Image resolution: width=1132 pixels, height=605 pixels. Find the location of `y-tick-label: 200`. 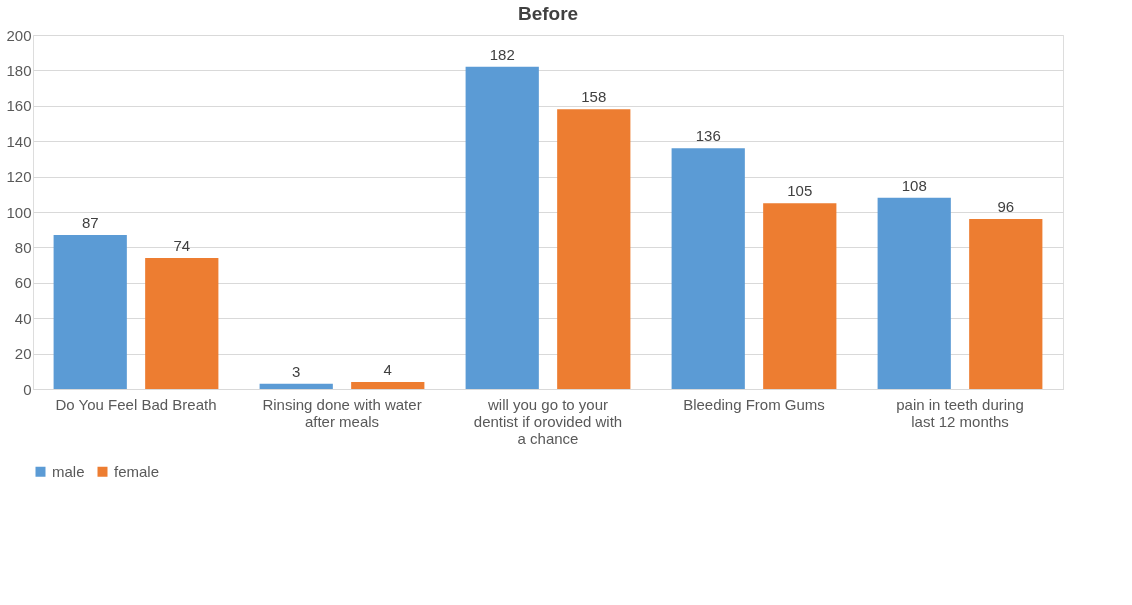

y-tick-label: 200 is located at coordinates (19, 35).